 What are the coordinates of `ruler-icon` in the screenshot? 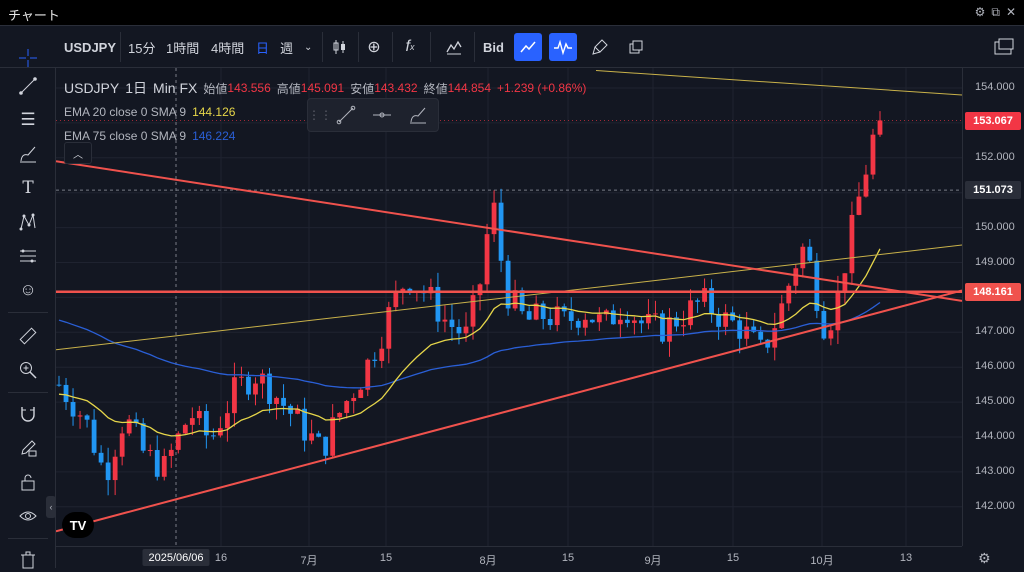 It's located at (28, 336).